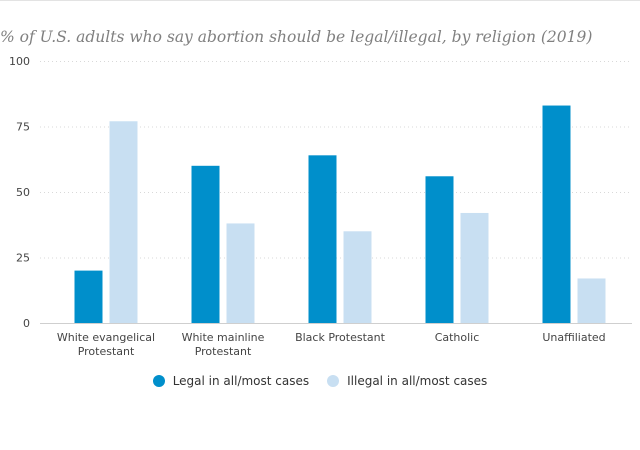 The image size is (640, 450). What do you see at coordinates (223, 344) in the screenshot?
I see `x-tick-label: White mainline Protestant` at bounding box center [223, 344].